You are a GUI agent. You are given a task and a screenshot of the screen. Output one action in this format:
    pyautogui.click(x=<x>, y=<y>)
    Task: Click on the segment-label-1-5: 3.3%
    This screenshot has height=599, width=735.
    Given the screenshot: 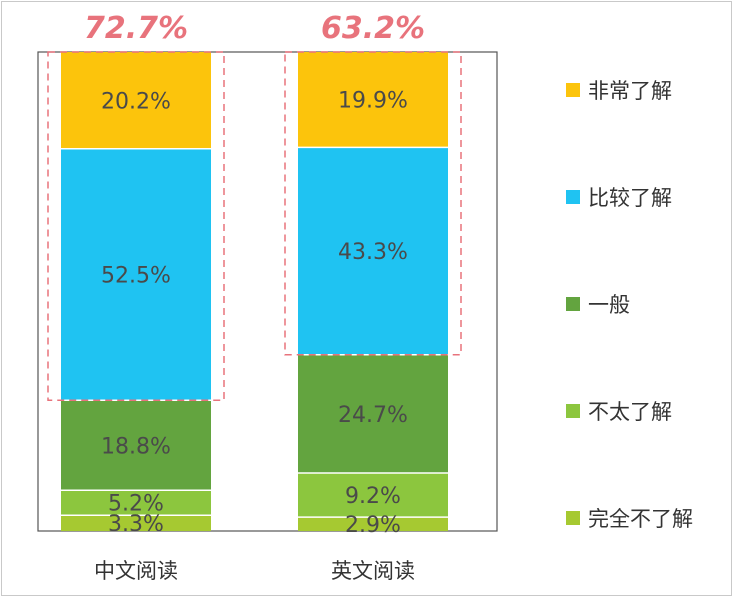 What is the action you would take?
    pyautogui.click(x=136, y=524)
    